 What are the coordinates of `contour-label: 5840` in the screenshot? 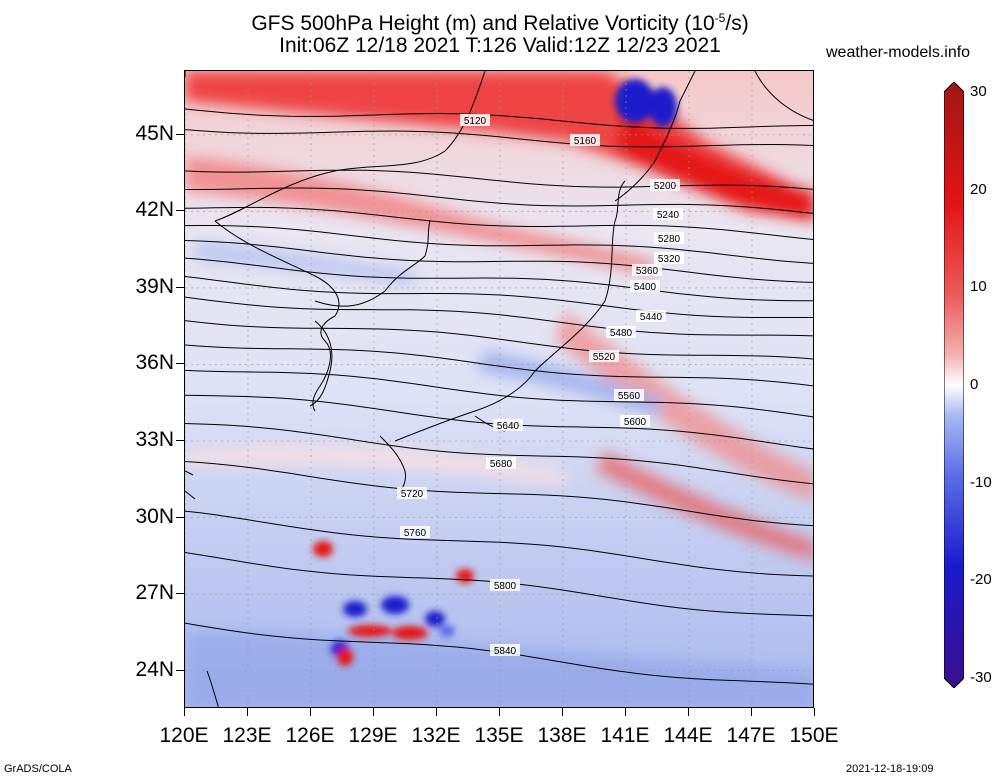 It's located at (505, 651).